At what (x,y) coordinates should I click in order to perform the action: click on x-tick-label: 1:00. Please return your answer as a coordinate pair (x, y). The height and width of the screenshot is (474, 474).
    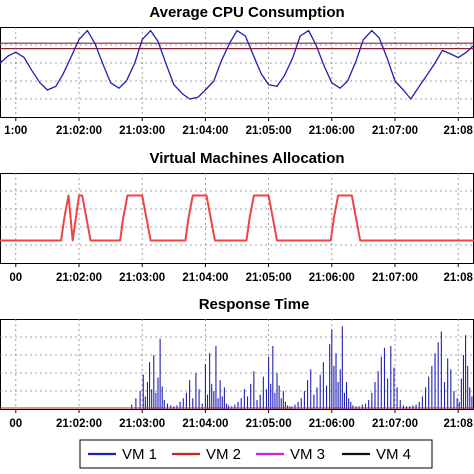
    Looking at the image, I should click on (15, 131).